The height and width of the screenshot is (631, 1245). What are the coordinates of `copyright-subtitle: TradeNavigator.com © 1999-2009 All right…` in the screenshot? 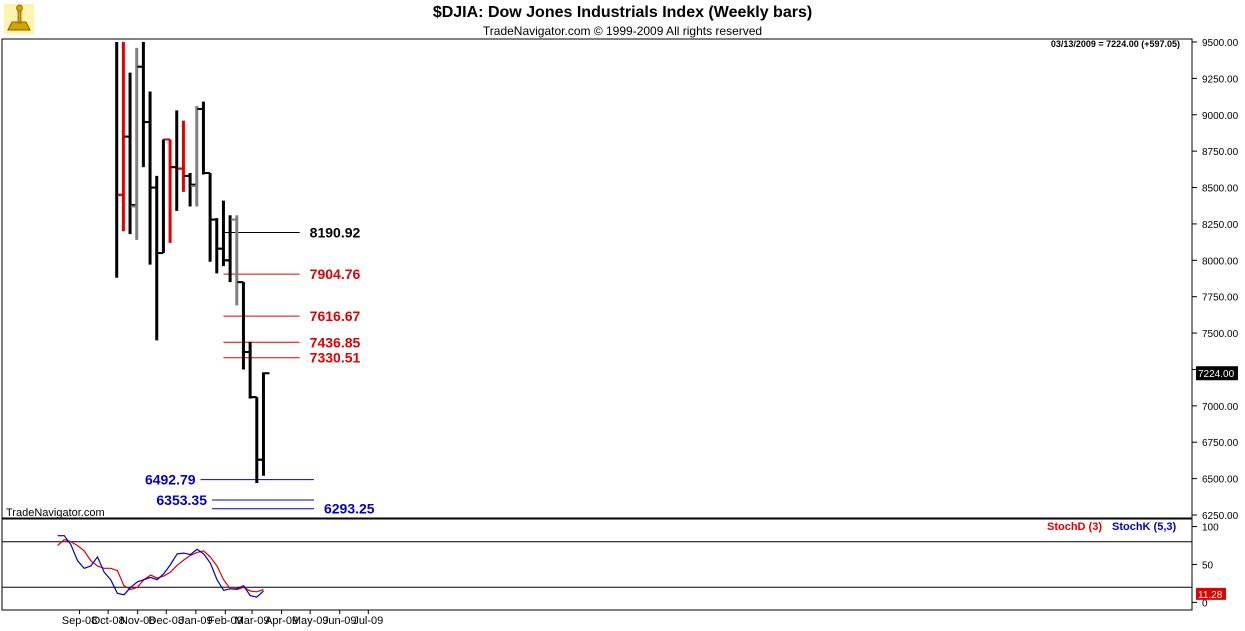 It's located at (622, 31).